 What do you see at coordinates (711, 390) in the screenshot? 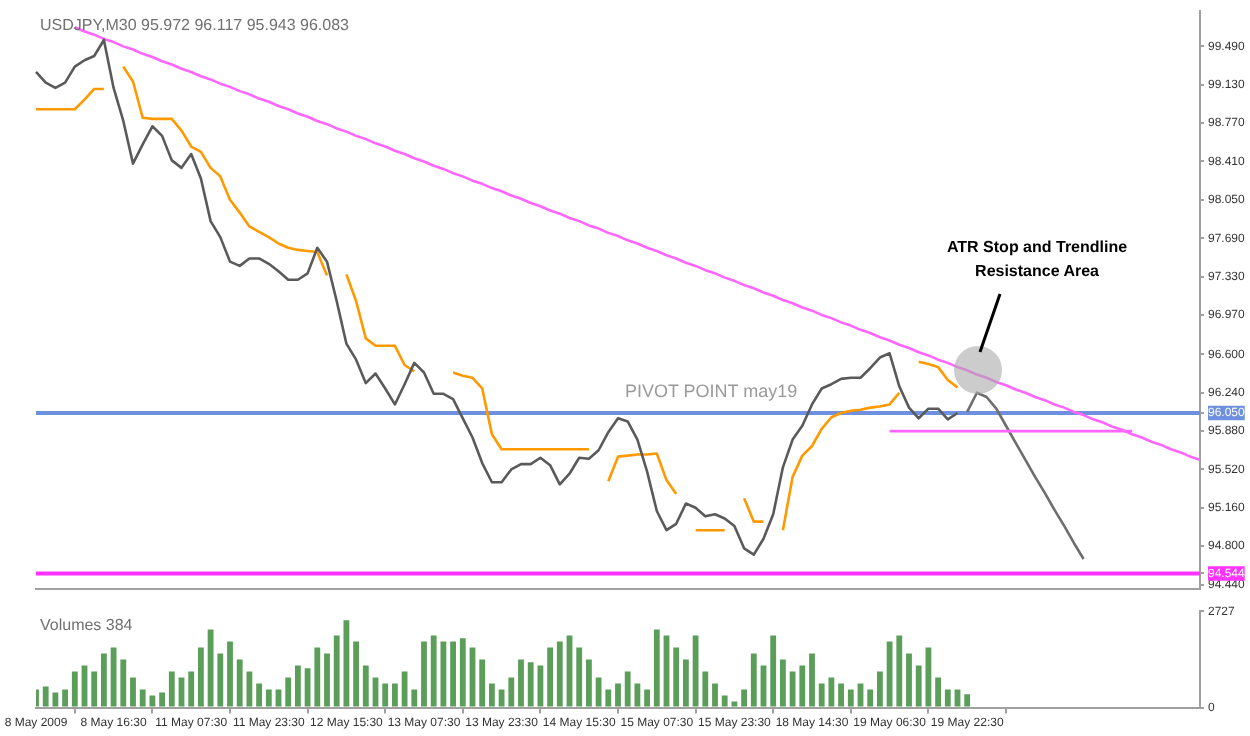
I see `ref-line-label: PIVOT POINT may19` at bounding box center [711, 390].